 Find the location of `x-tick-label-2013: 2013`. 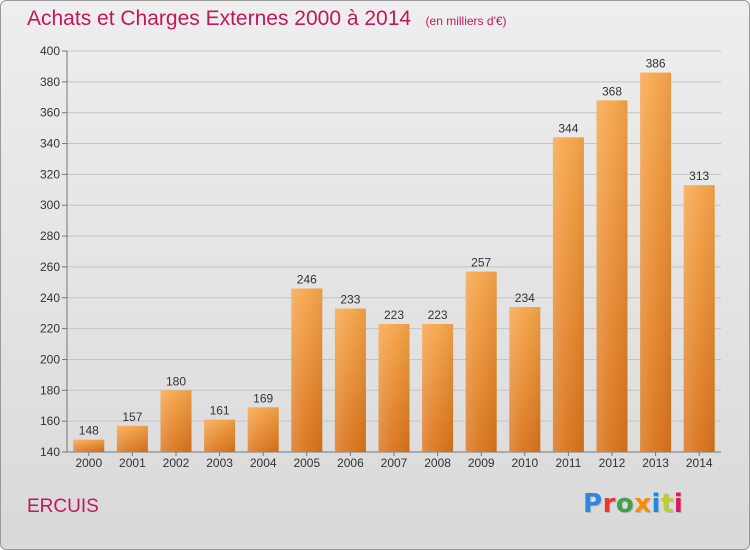

x-tick-label-2013: 2013 is located at coordinates (655, 463).